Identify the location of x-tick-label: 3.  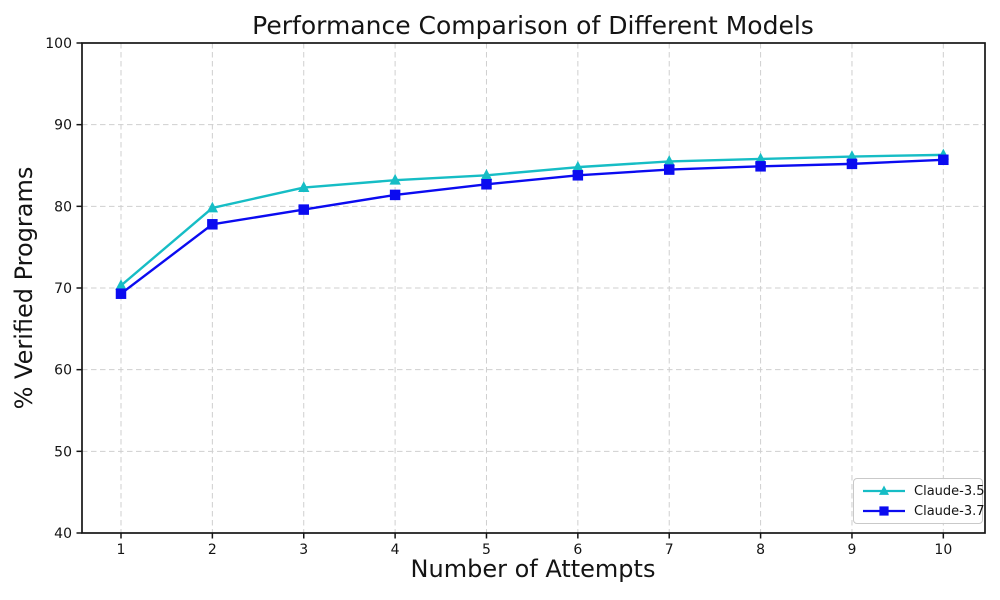
(303, 550).